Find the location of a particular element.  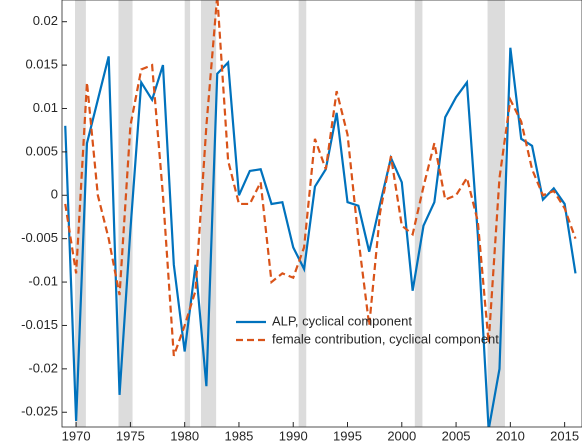

y-tick-label: 0 is located at coordinates (54, 194).